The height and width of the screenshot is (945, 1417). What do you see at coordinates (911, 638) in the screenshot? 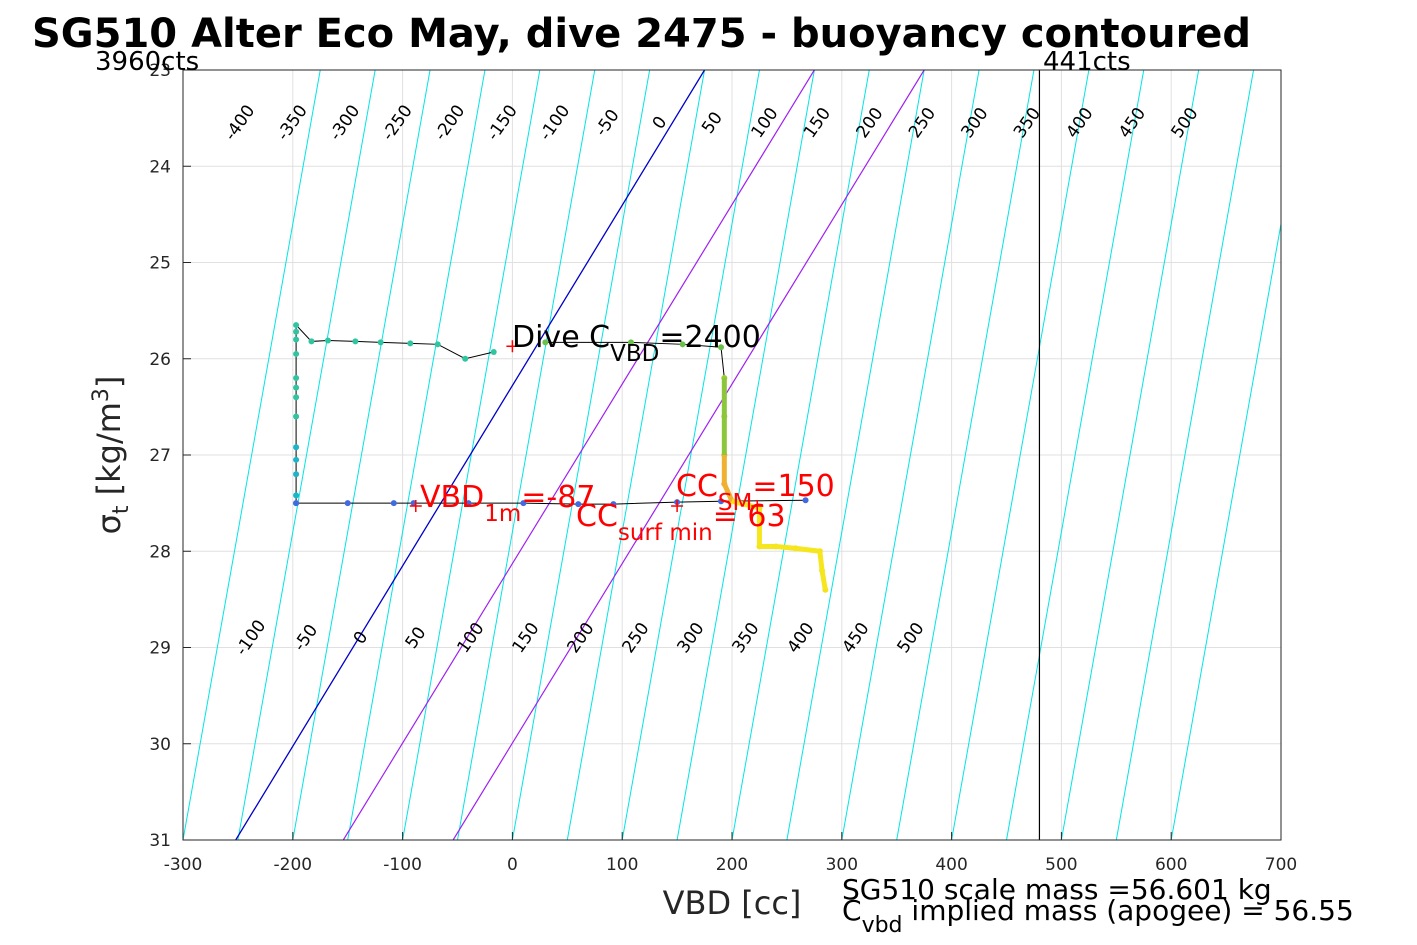
I see `contour-label-bottom: 500` at bounding box center [911, 638].